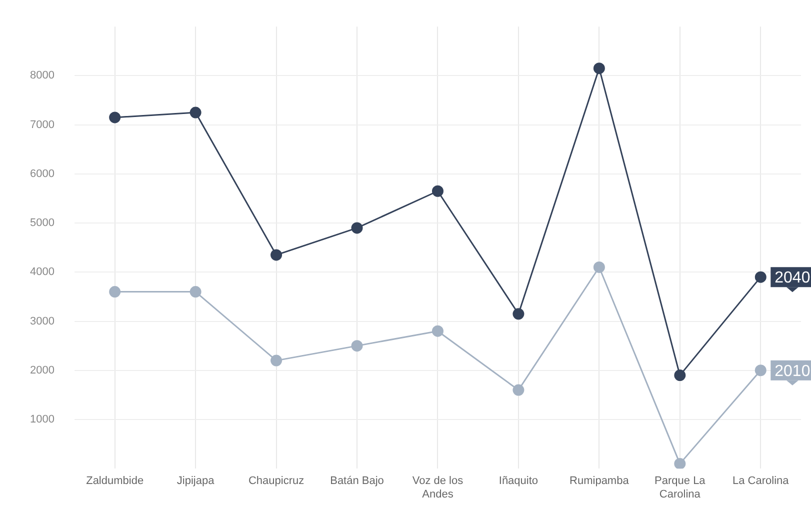 This screenshot has height=507, width=811. I want to click on y-tick-label: 8000, so click(42, 76).